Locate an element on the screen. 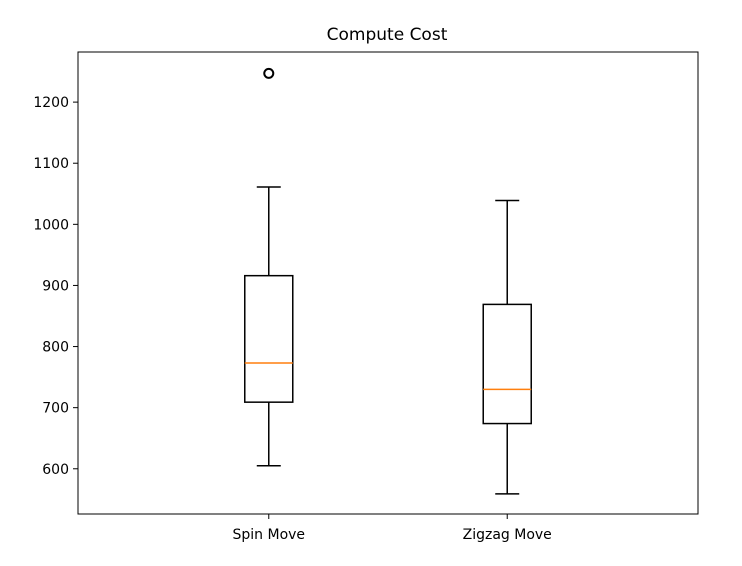 This screenshot has height=566, width=742. y-tick-label: 1000 is located at coordinates (51, 225).